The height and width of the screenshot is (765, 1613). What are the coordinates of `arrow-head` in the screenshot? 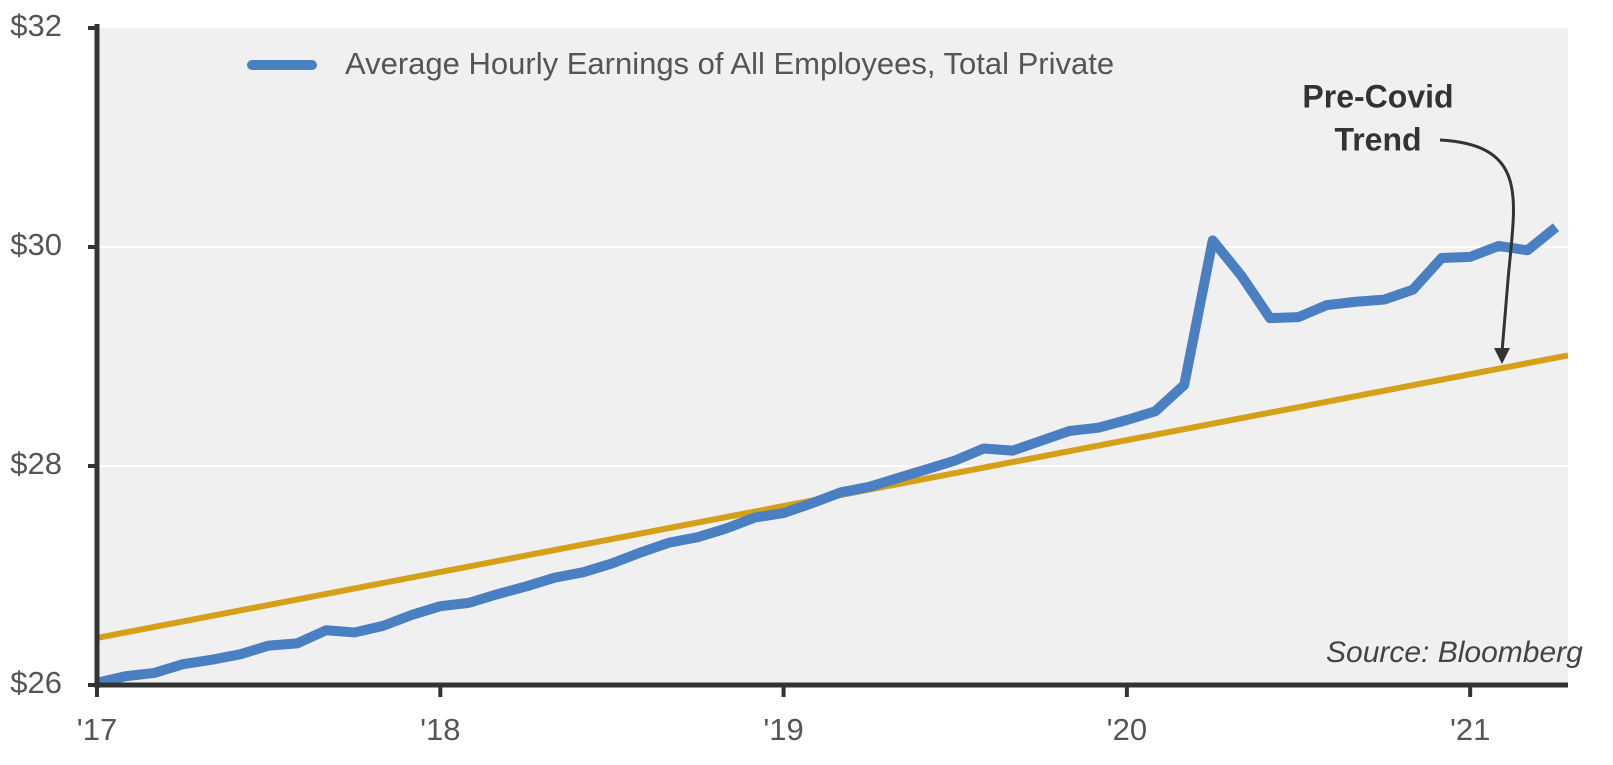 It's located at (1502, 356).